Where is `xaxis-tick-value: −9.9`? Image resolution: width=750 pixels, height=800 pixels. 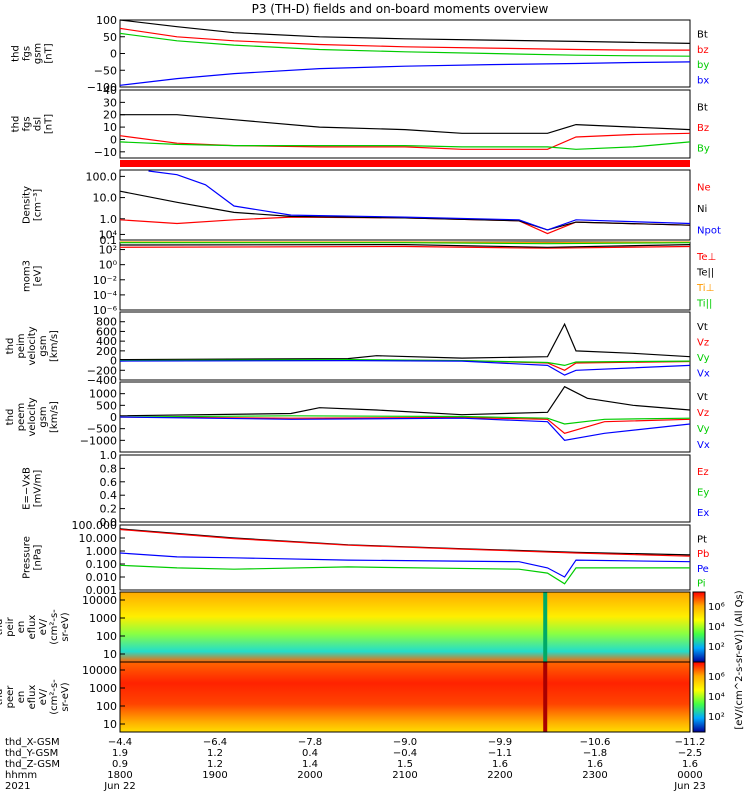
xaxis-tick-value: −9.9 is located at coordinates (500, 742).